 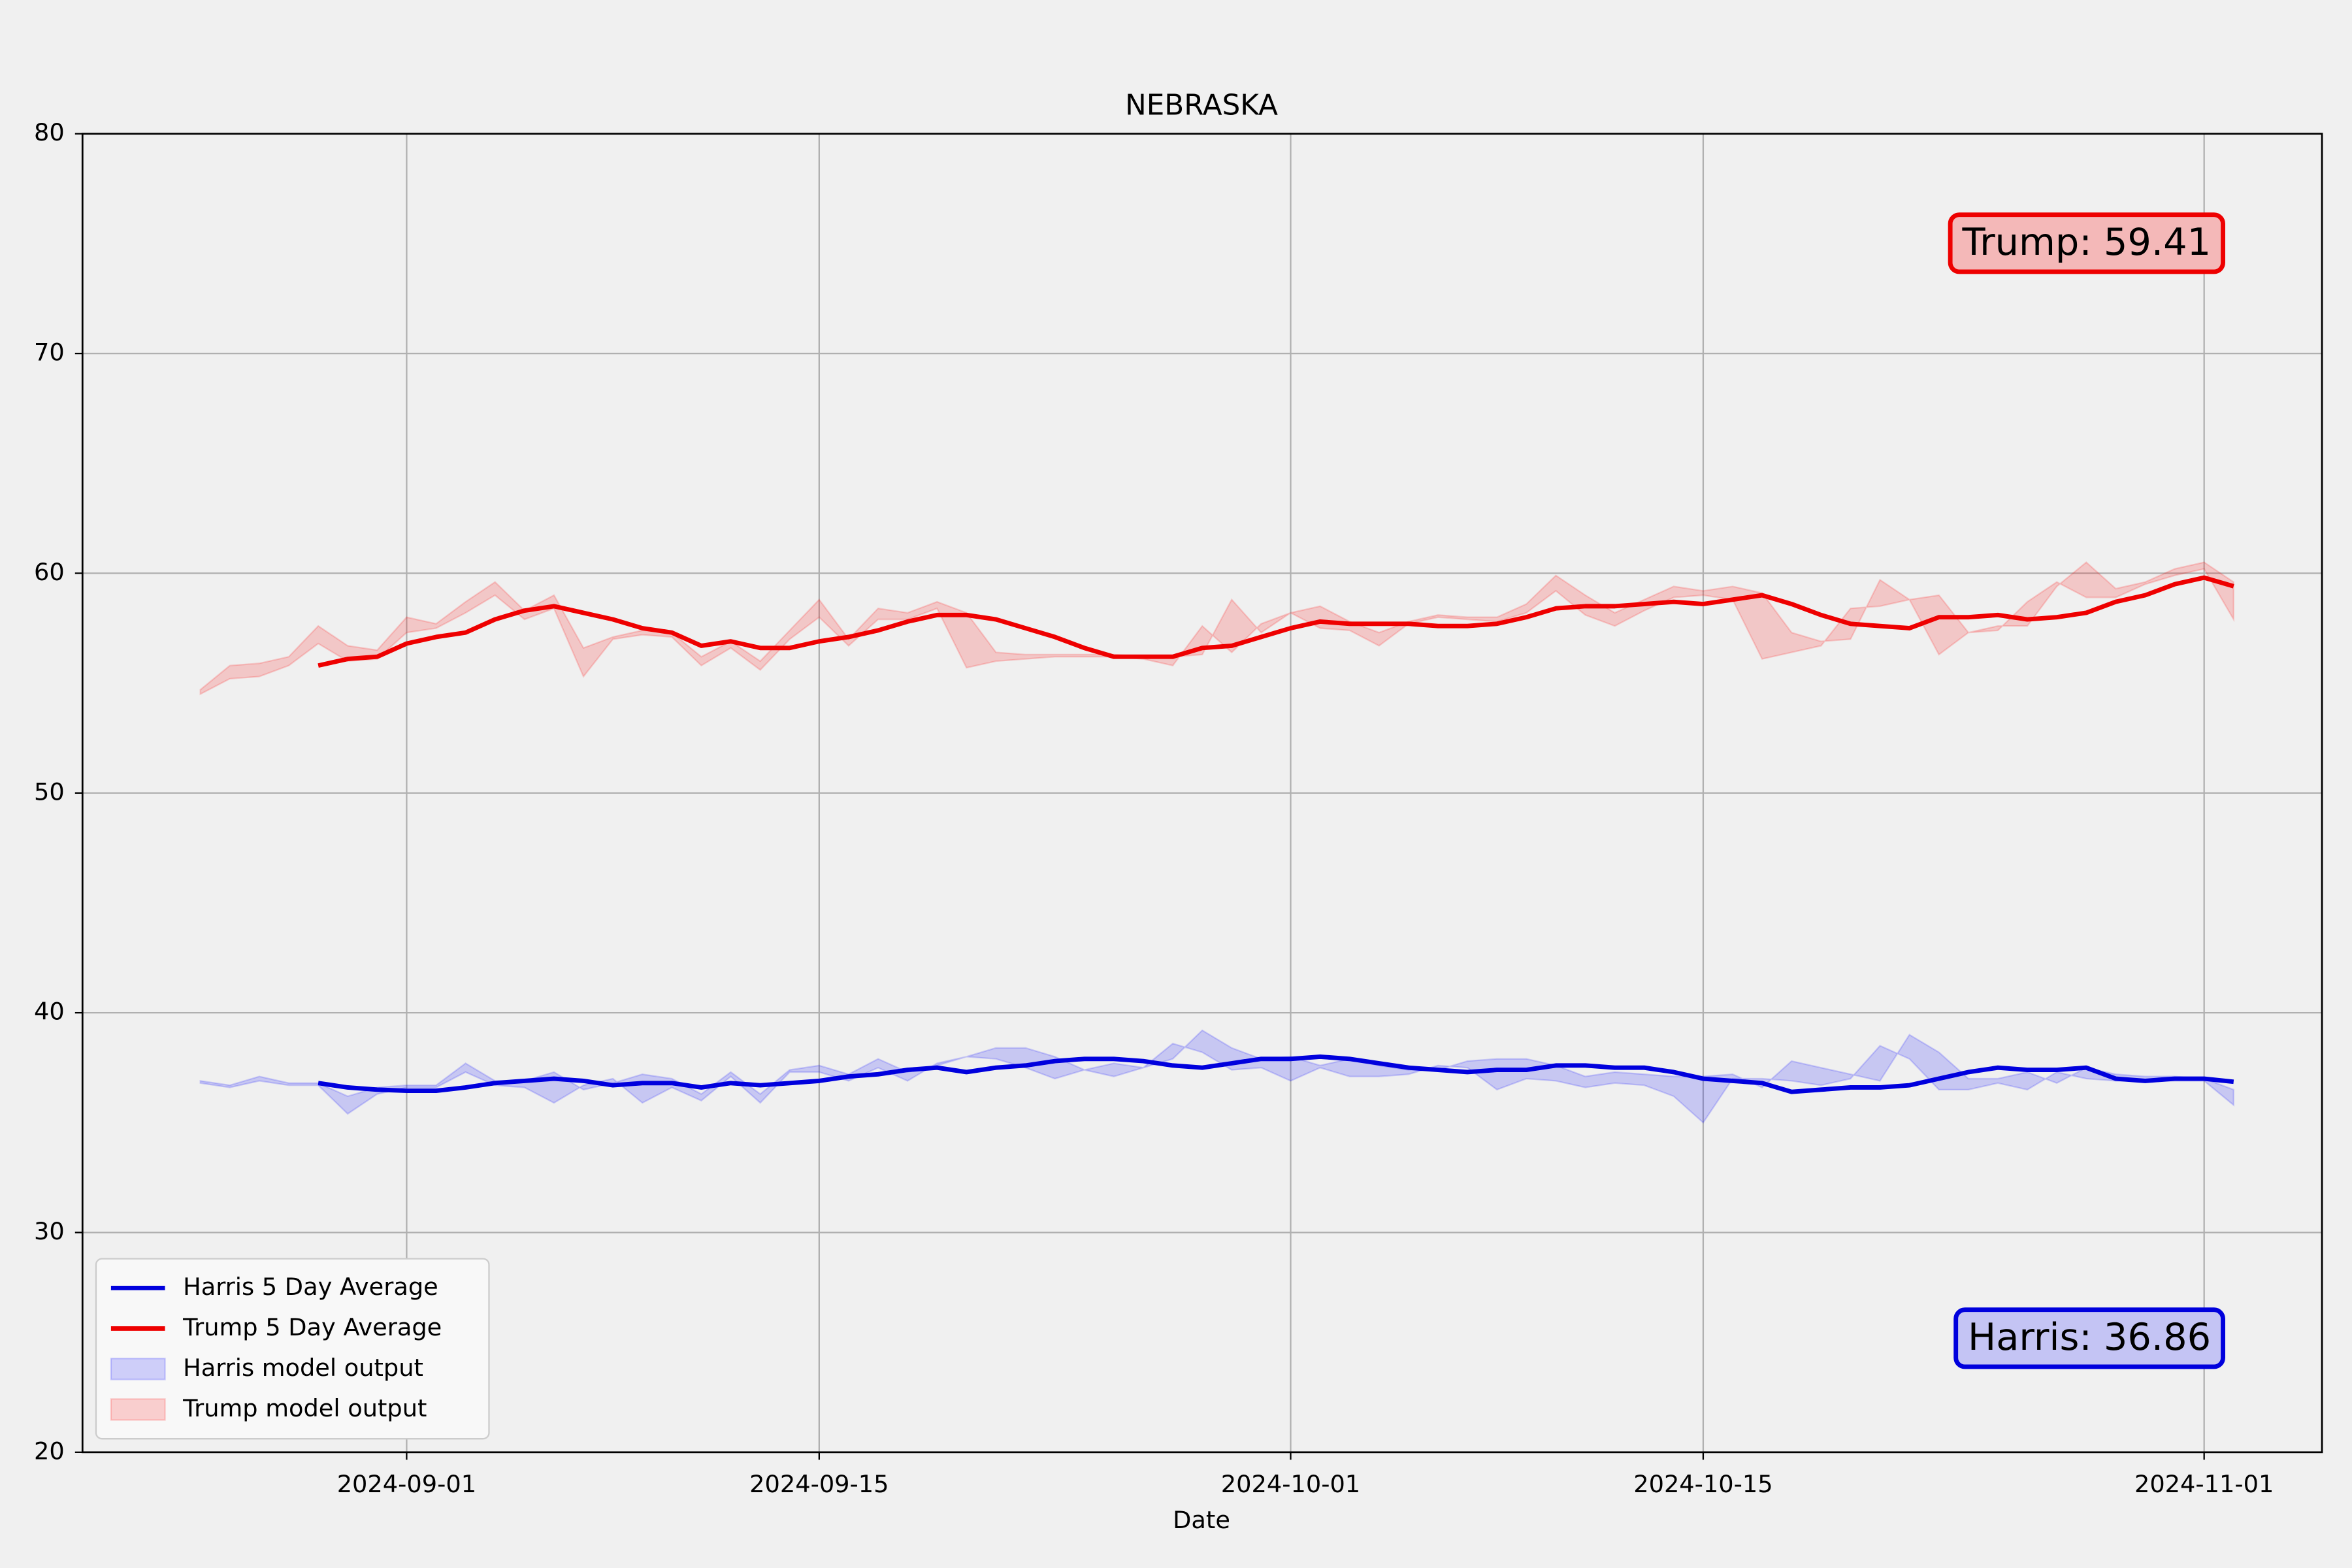 I want to click on legend-box, so click(x=292, y=1349).